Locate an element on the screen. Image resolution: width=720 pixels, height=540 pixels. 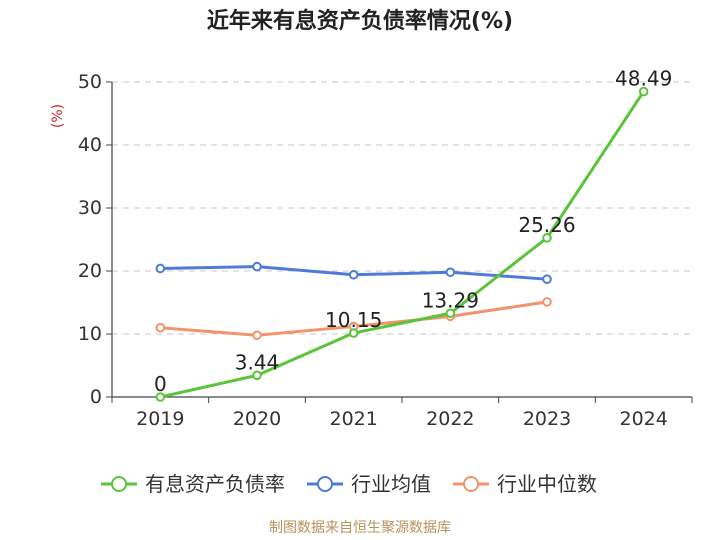
data-label-4: 25.26 is located at coordinates (546, 225).